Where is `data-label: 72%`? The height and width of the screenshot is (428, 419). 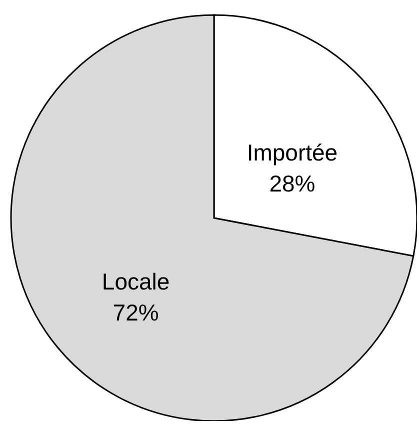 data-label: 72% is located at coordinates (135, 313).